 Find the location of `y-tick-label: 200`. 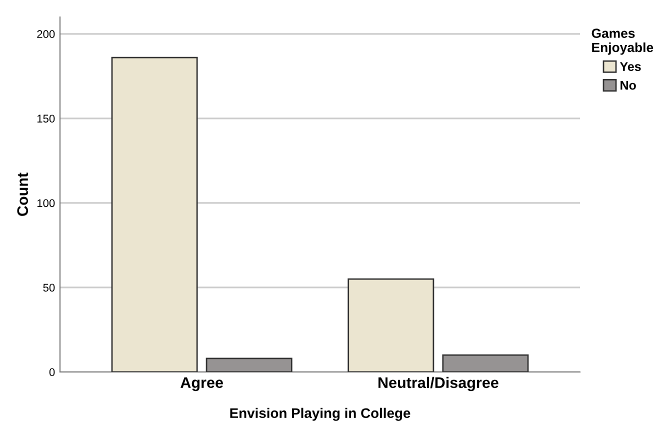

y-tick-label: 200 is located at coordinates (46, 34).